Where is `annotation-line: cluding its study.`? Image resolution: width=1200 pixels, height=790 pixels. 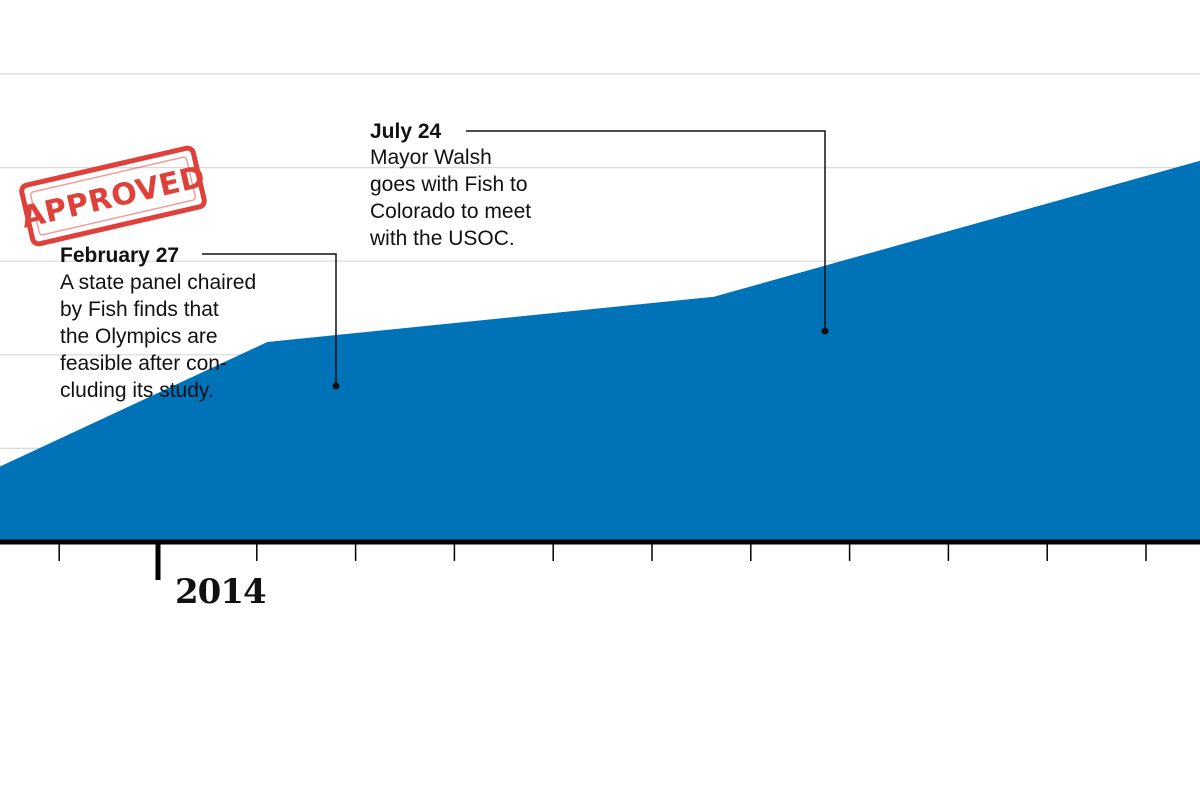 annotation-line: cluding its study. is located at coordinates (137, 390).